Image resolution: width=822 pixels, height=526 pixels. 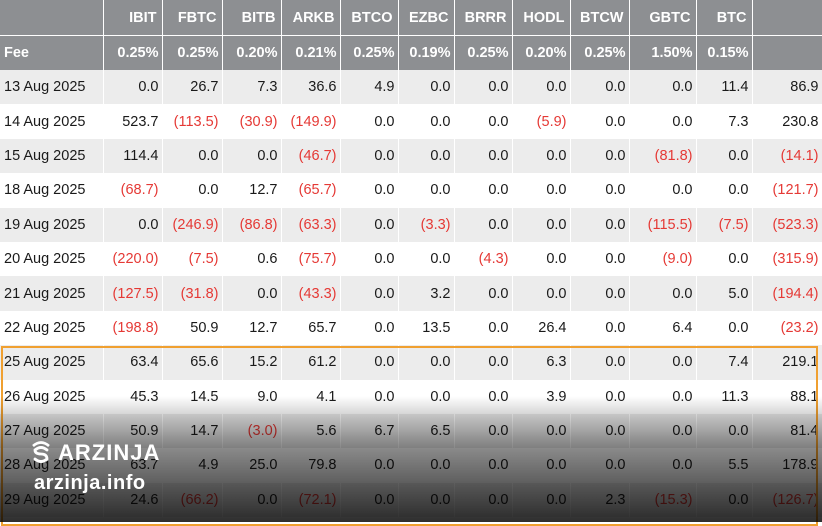 What do you see at coordinates (133, 293) in the screenshot?
I see `flow-cell: (127.5)` at bounding box center [133, 293].